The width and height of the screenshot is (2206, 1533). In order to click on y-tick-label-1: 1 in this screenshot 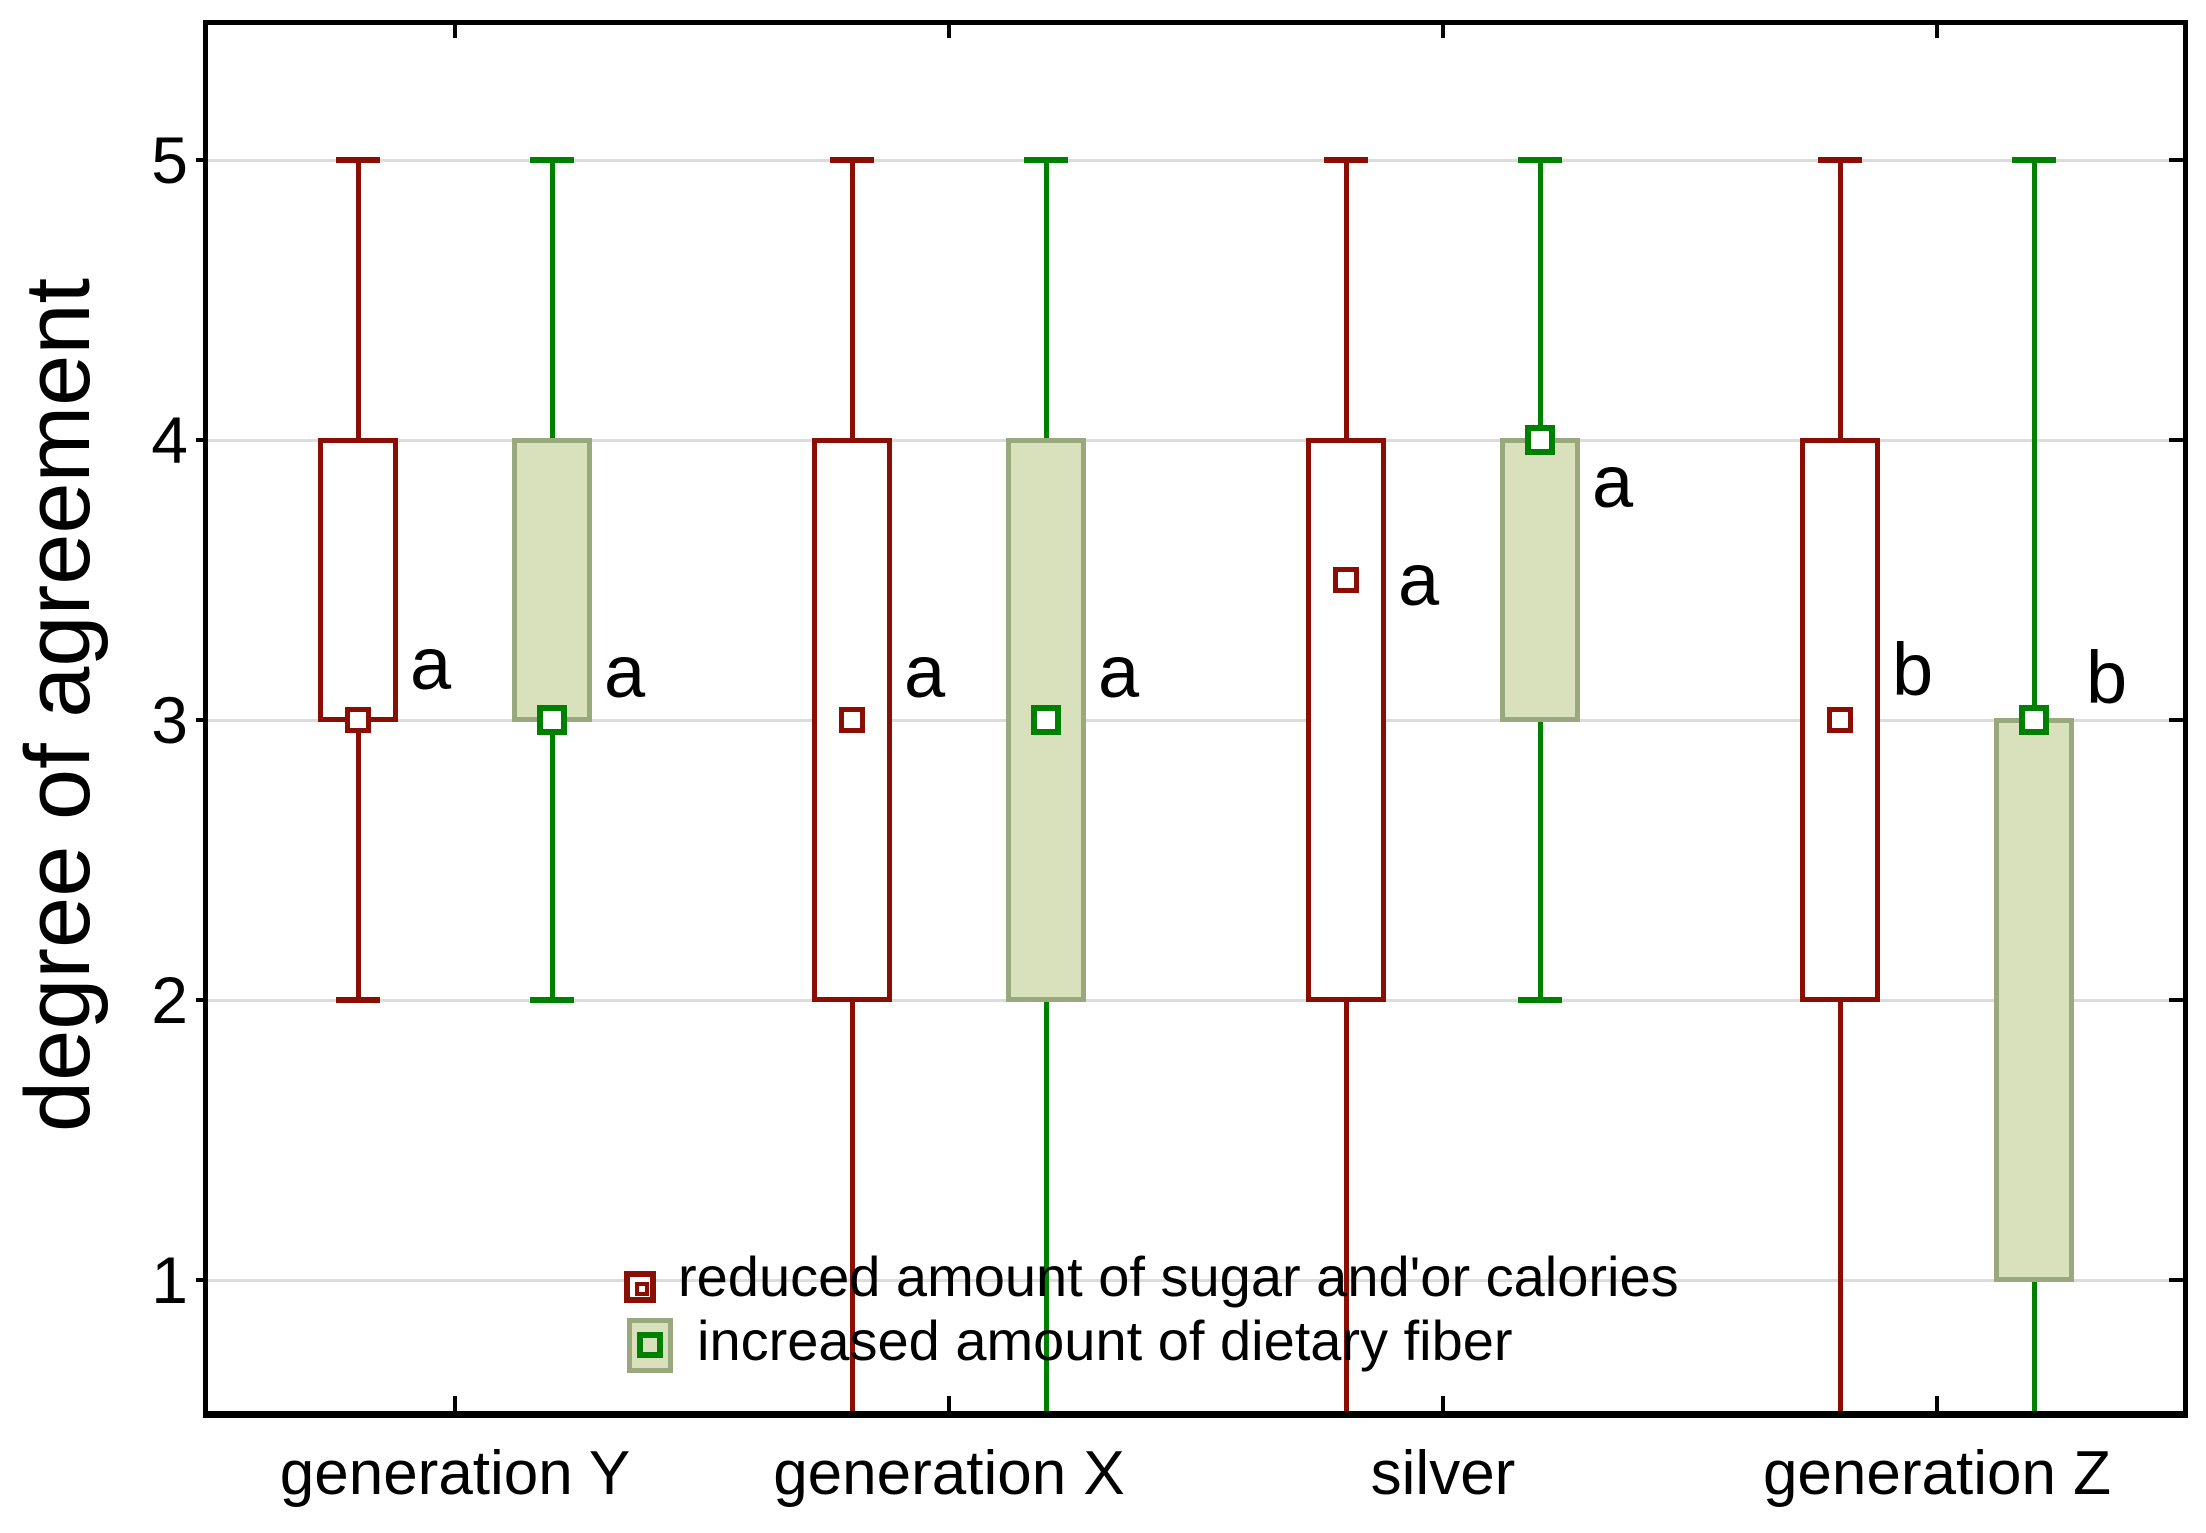, I will do `click(169, 1280)`.